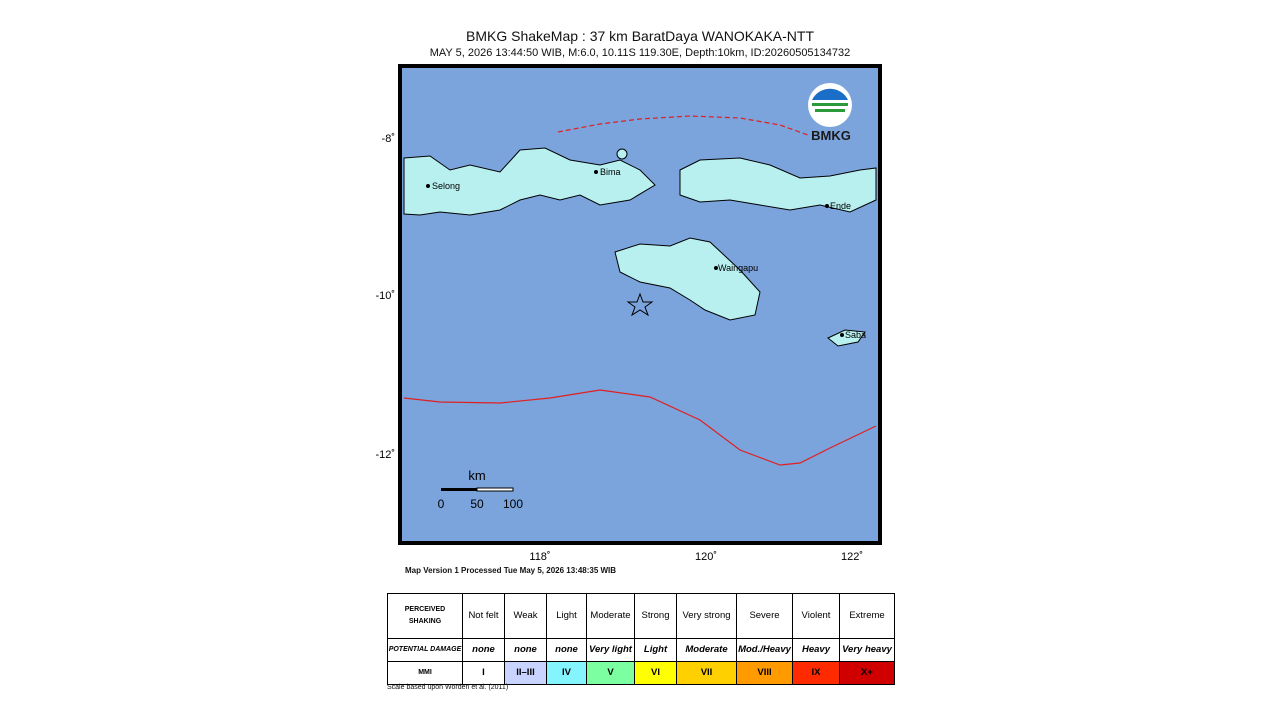 This screenshot has height=720, width=1280. I want to click on lon-label: 120˚, so click(706, 557).